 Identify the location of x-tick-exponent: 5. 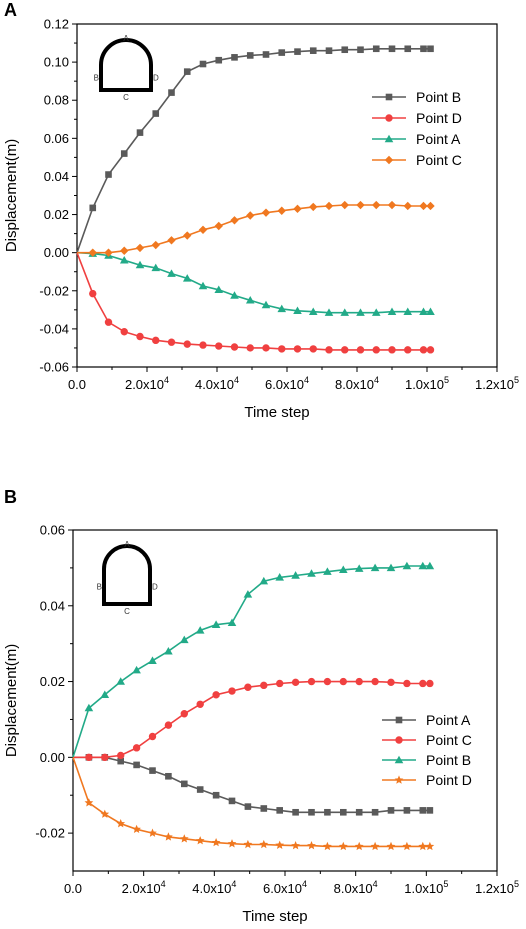
(516, 380).